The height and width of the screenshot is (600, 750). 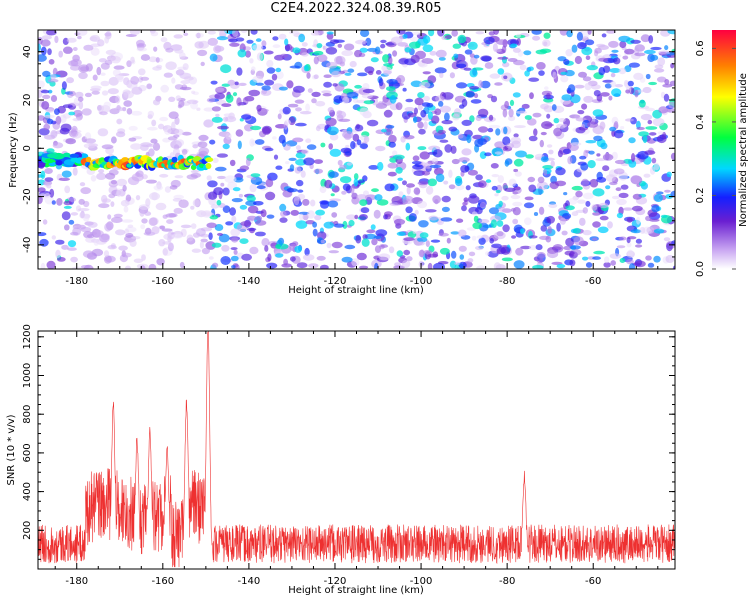 What do you see at coordinates (335, 581) in the screenshot?
I see `x-tick-label: -120` at bounding box center [335, 581].